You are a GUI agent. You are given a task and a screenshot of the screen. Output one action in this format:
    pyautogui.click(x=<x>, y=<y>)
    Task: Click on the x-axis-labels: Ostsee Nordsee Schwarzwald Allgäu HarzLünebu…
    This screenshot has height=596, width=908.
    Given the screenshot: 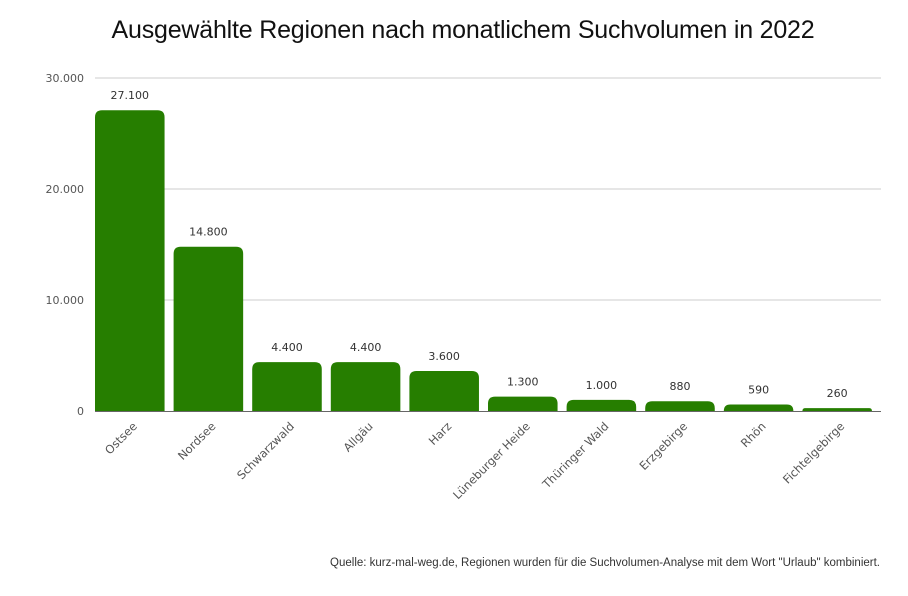 What is the action you would take?
    pyautogui.click(x=474, y=460)
    